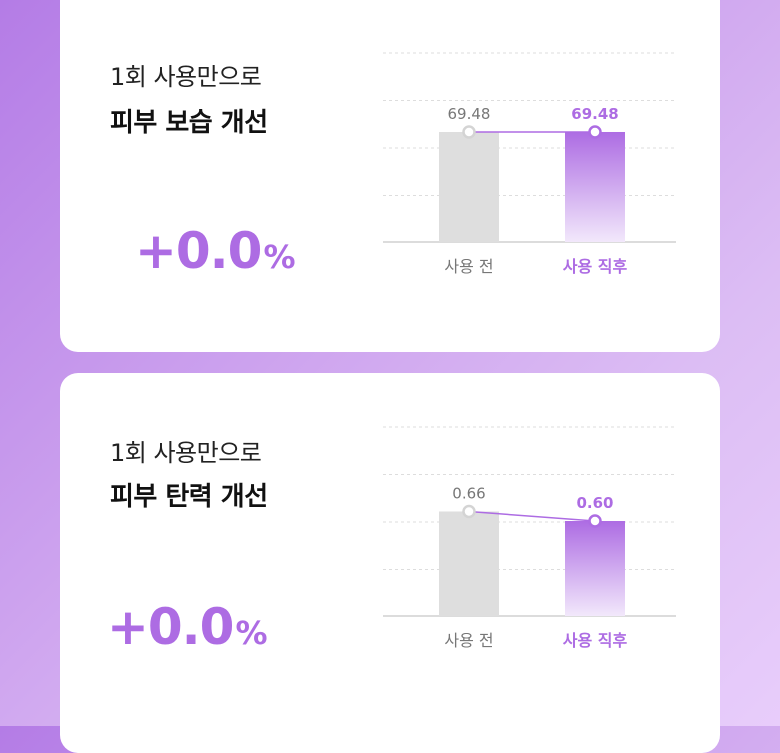 The width and height of the screenshot is (780, 753). What do you see at coordinates (529, 538) in the screenshot?
I see `elasticity-chart: 0.66 0.60 사용 전 사용 직후` at bounding box center [529, 538].